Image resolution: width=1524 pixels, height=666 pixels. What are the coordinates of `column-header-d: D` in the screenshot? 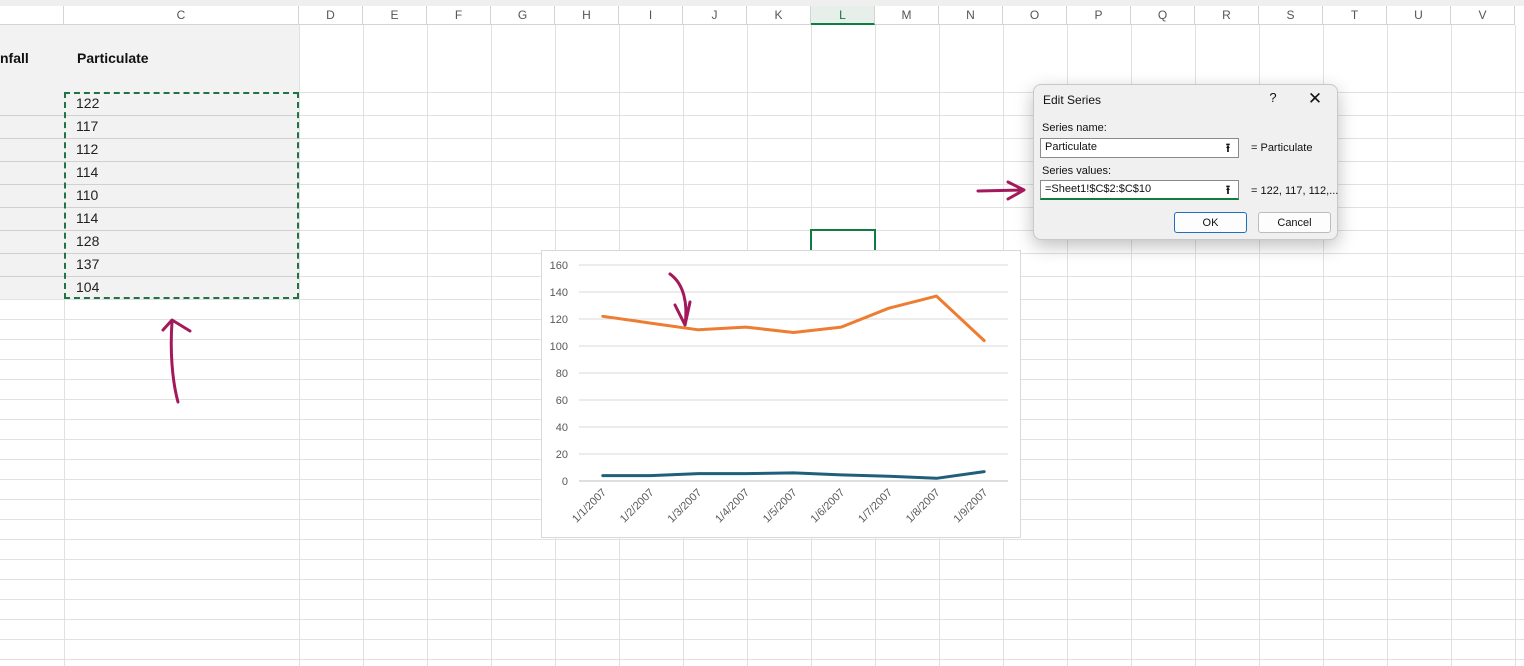 It's located at (331, 15).